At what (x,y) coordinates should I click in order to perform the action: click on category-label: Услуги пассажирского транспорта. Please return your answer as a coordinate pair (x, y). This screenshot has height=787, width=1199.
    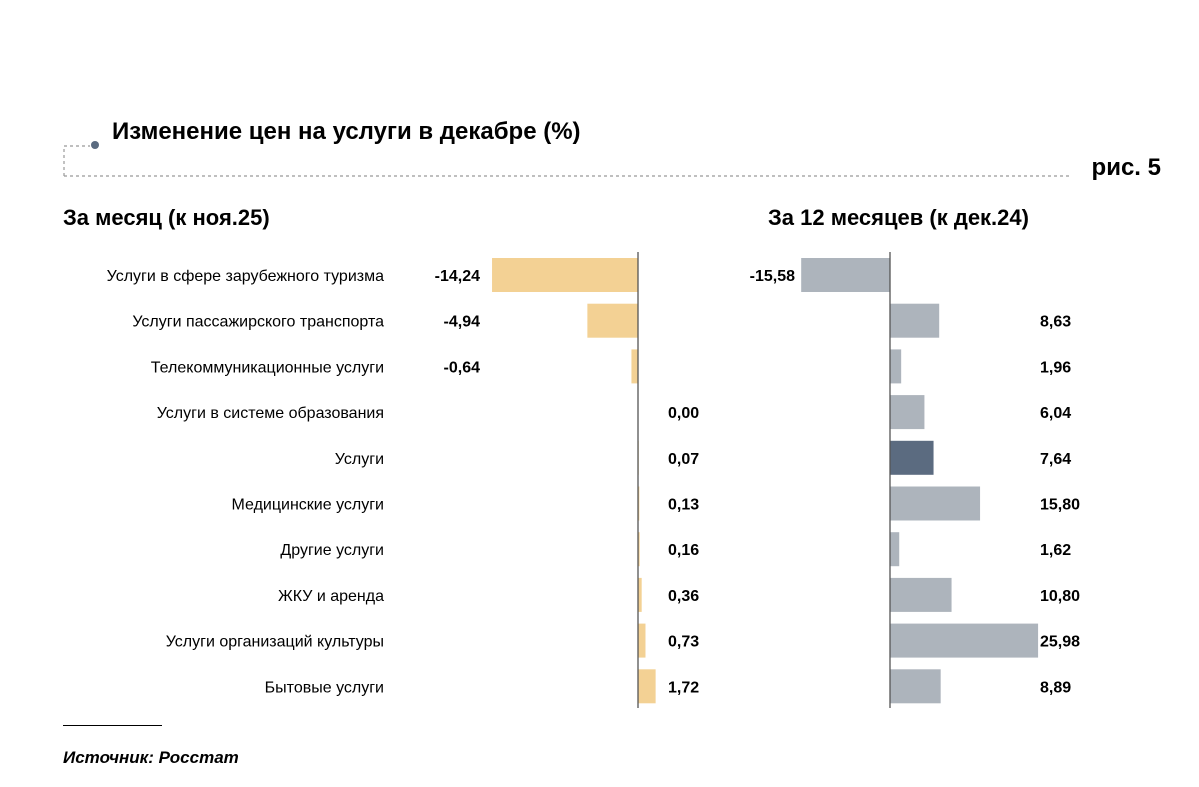
    Looking at the image, I should click on (258, 322).